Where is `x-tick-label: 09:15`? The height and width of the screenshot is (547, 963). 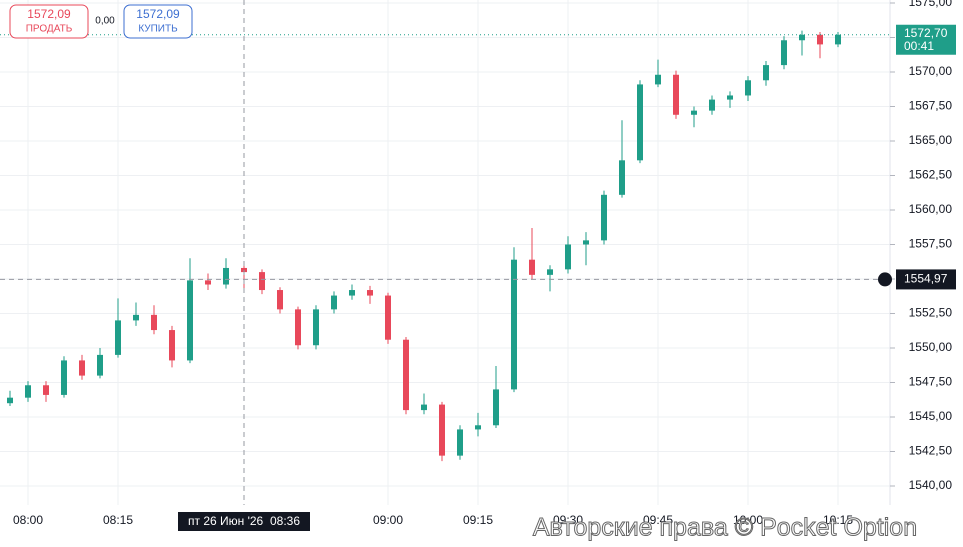 x-tick-label: 09:15 is located at coordinates (478, 520).